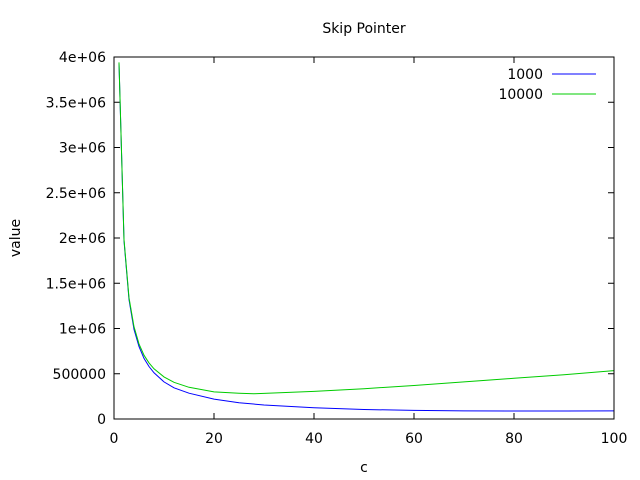  Describe the element at coordinates (364, 468) in the screenshot. I see `x-axis-label: c` at that location.